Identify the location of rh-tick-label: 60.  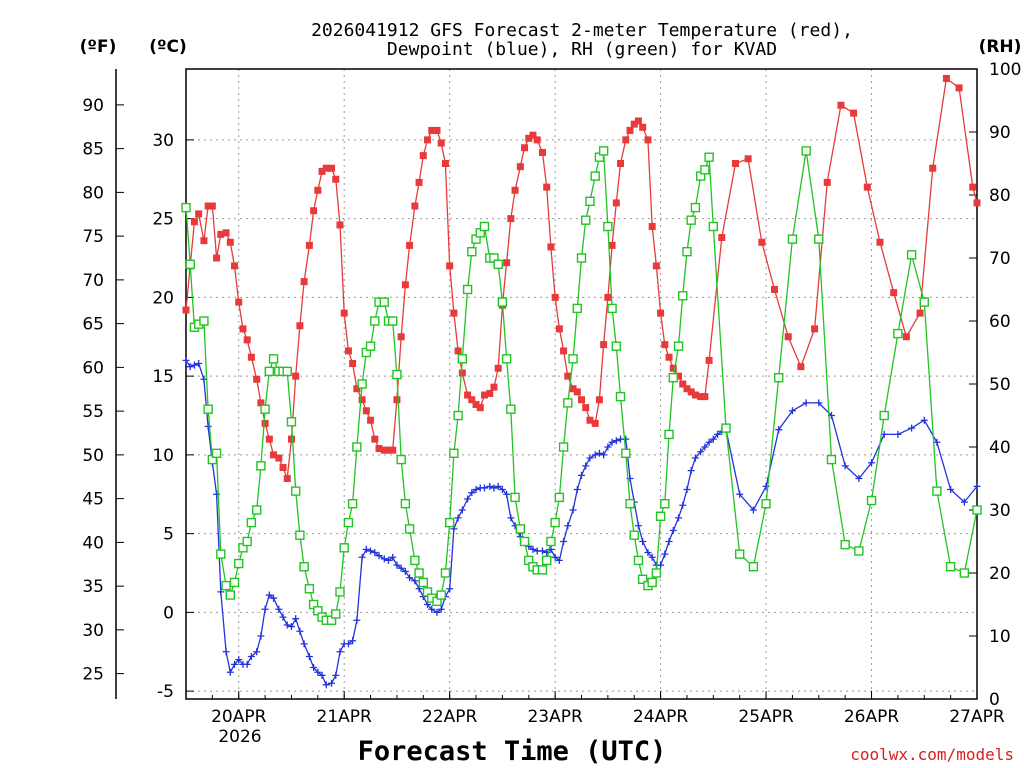
(1000, 322).